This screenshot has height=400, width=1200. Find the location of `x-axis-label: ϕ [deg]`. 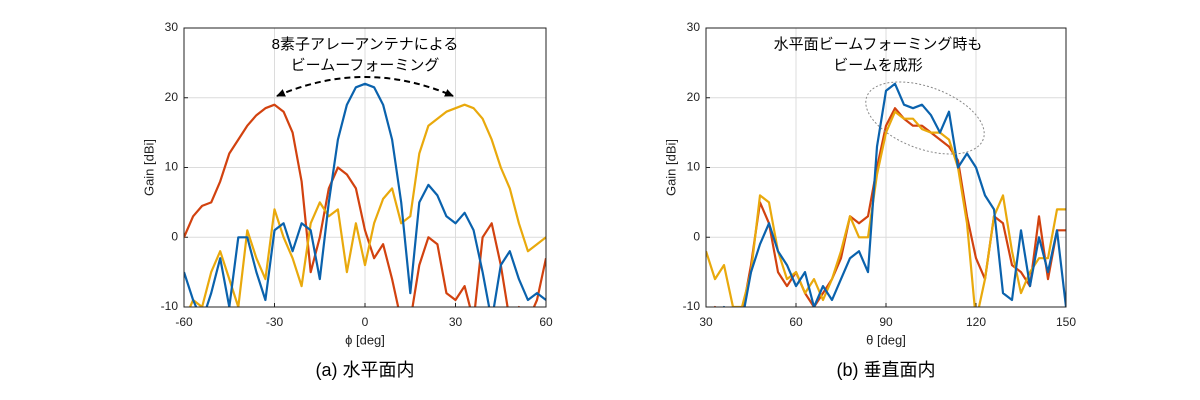

x-axis-label: ϕ [deg] is located at coordinates (365, 339).